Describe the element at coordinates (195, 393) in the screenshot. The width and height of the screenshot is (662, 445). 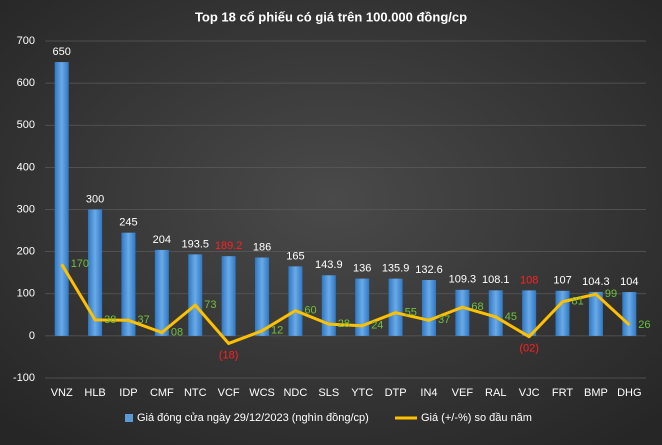
I see `x-tick-label: NTC` at that location.